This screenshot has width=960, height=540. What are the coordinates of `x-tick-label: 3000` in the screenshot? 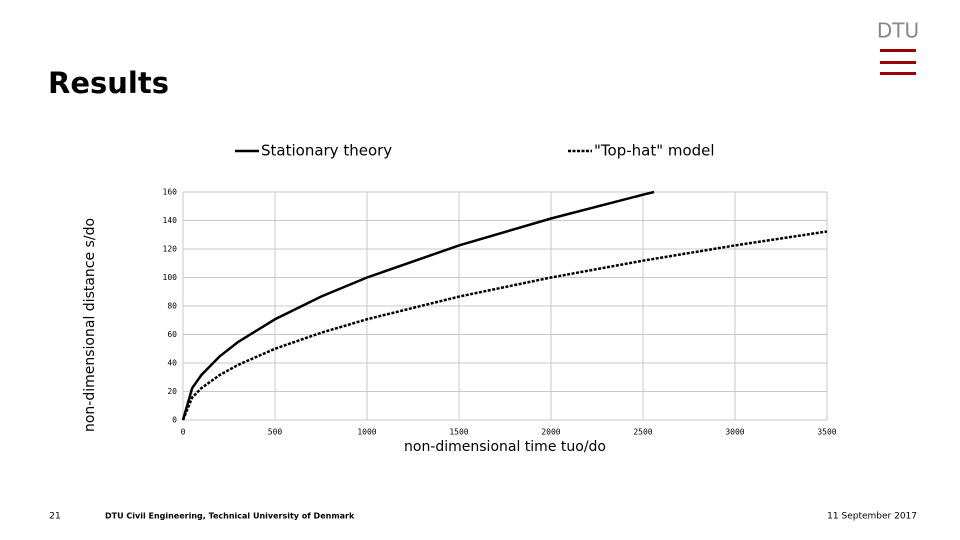 It's located at (734, 432).